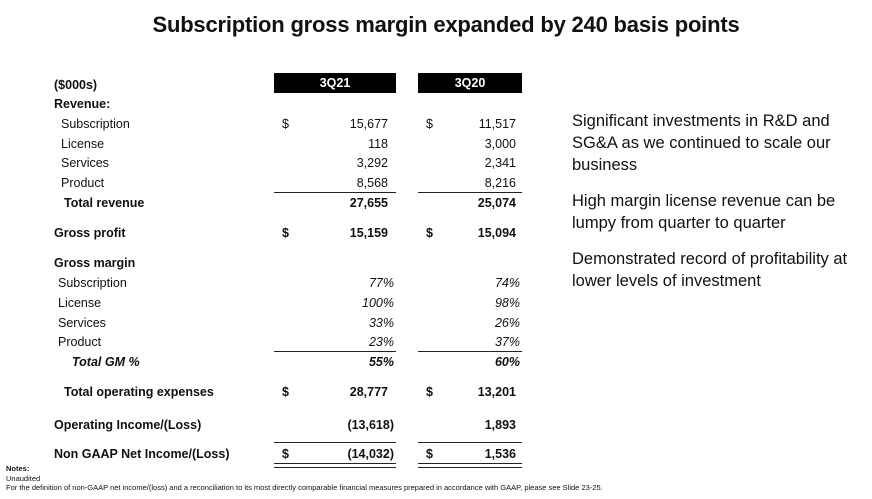 The width and height of the screenshot is (872, 499). Describe the element at coordinates (500, 183) in the screenshot. I see `value-3q20: 8,216` at that location.